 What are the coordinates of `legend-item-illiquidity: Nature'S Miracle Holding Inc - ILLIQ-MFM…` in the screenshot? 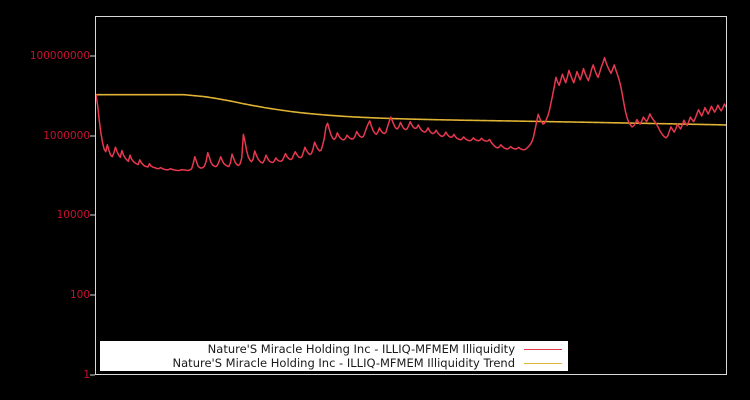 It's located at (332, 349).